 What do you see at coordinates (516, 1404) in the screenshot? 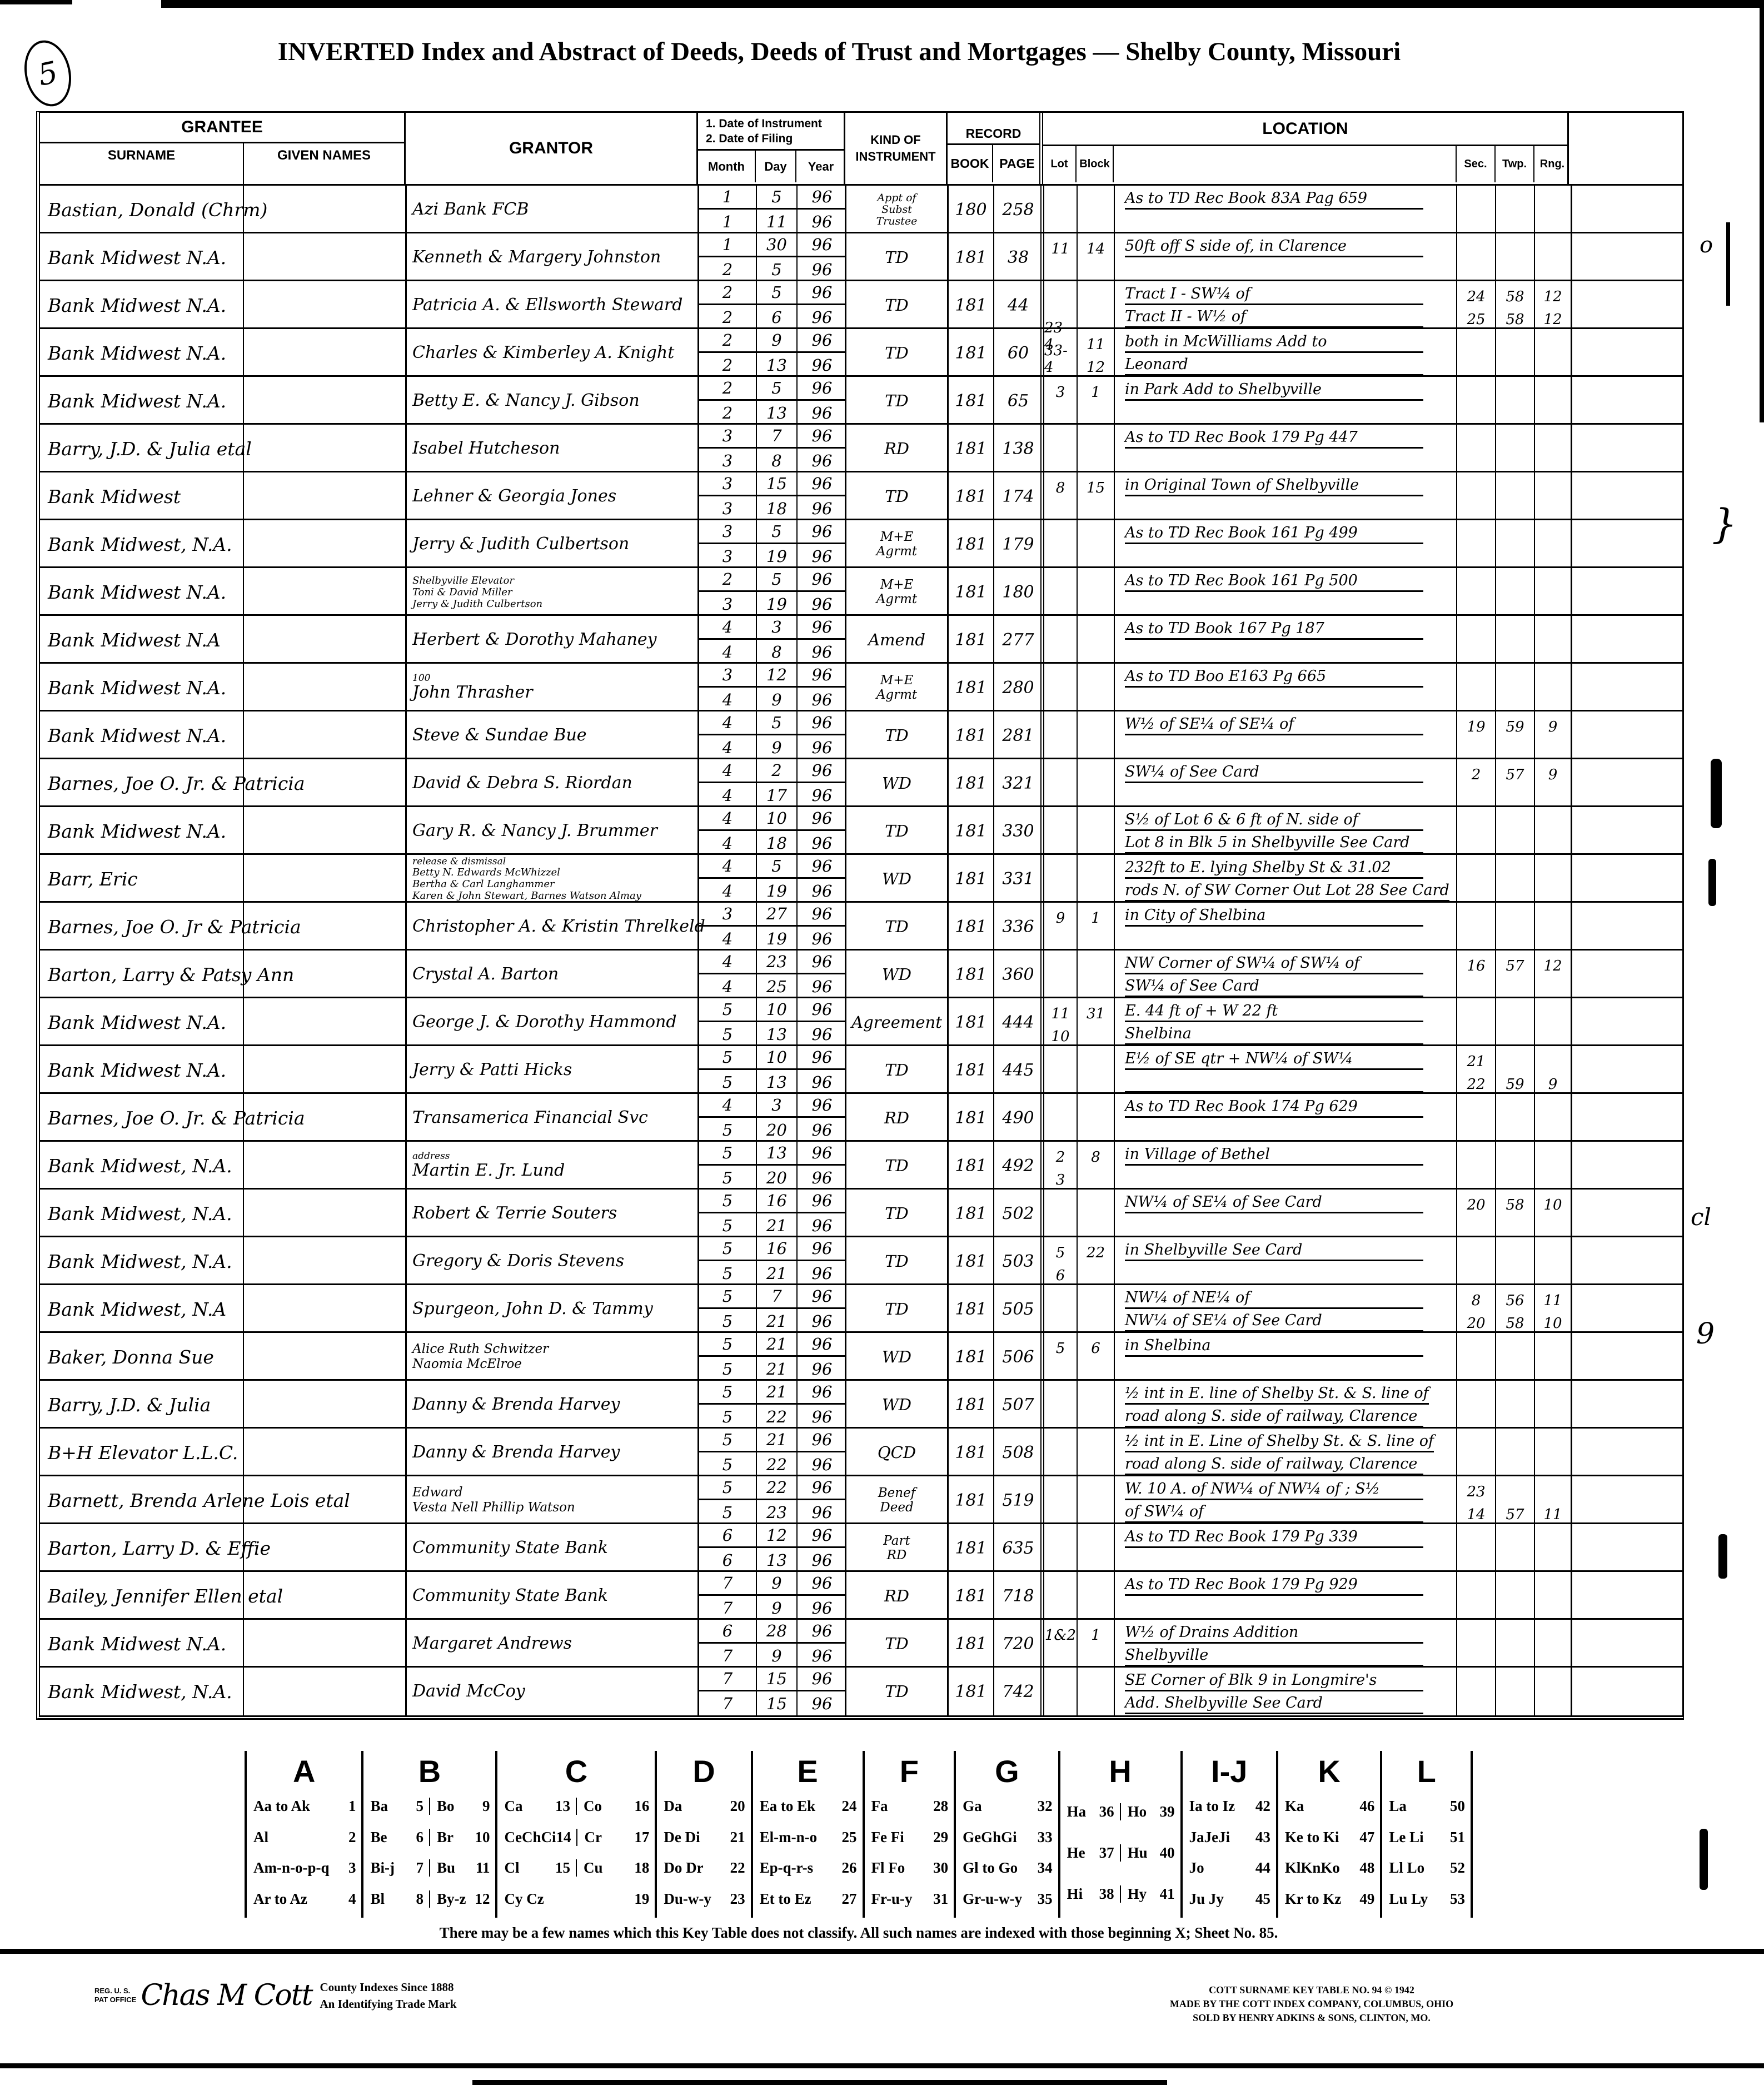
I see `grantor-line: Danny & Brenda Harvey` at bounding box center [516, 1404].